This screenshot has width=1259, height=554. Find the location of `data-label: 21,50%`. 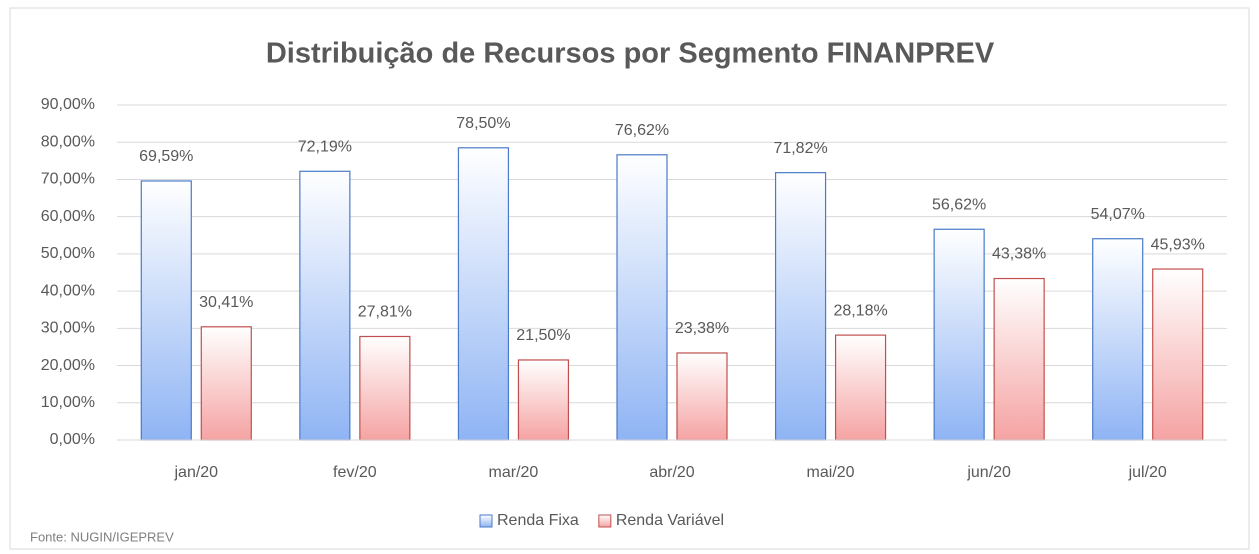

data-label: 21,50% is located at coordinates (543, 335).